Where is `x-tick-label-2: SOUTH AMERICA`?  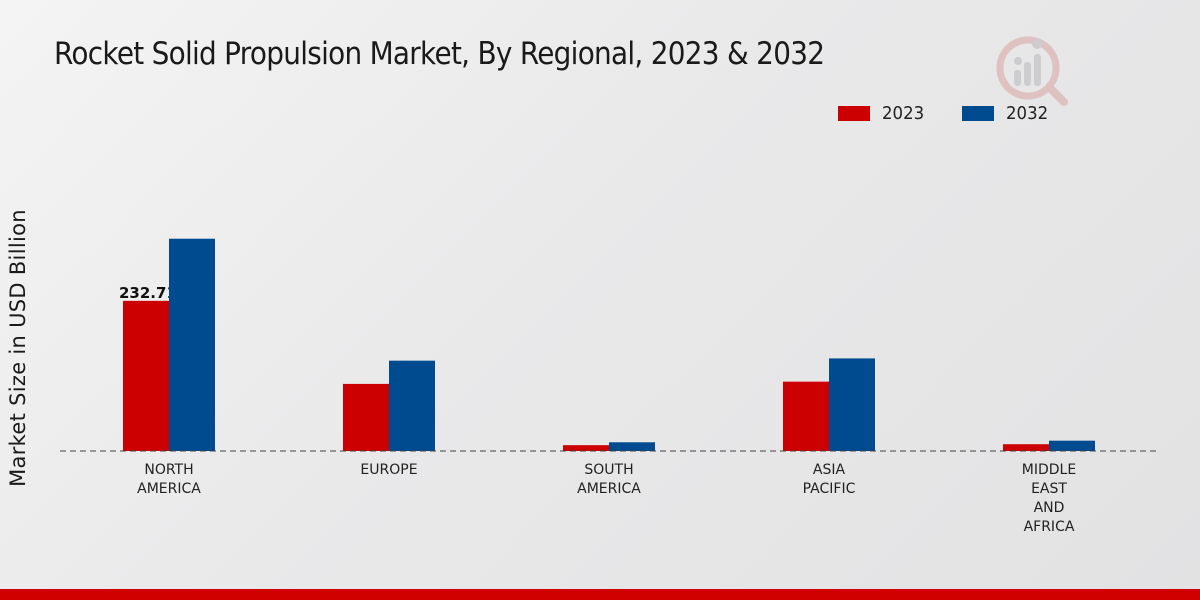 x-tick-label-2: SOUTH AMERICA is located at coordinates (609, 479).